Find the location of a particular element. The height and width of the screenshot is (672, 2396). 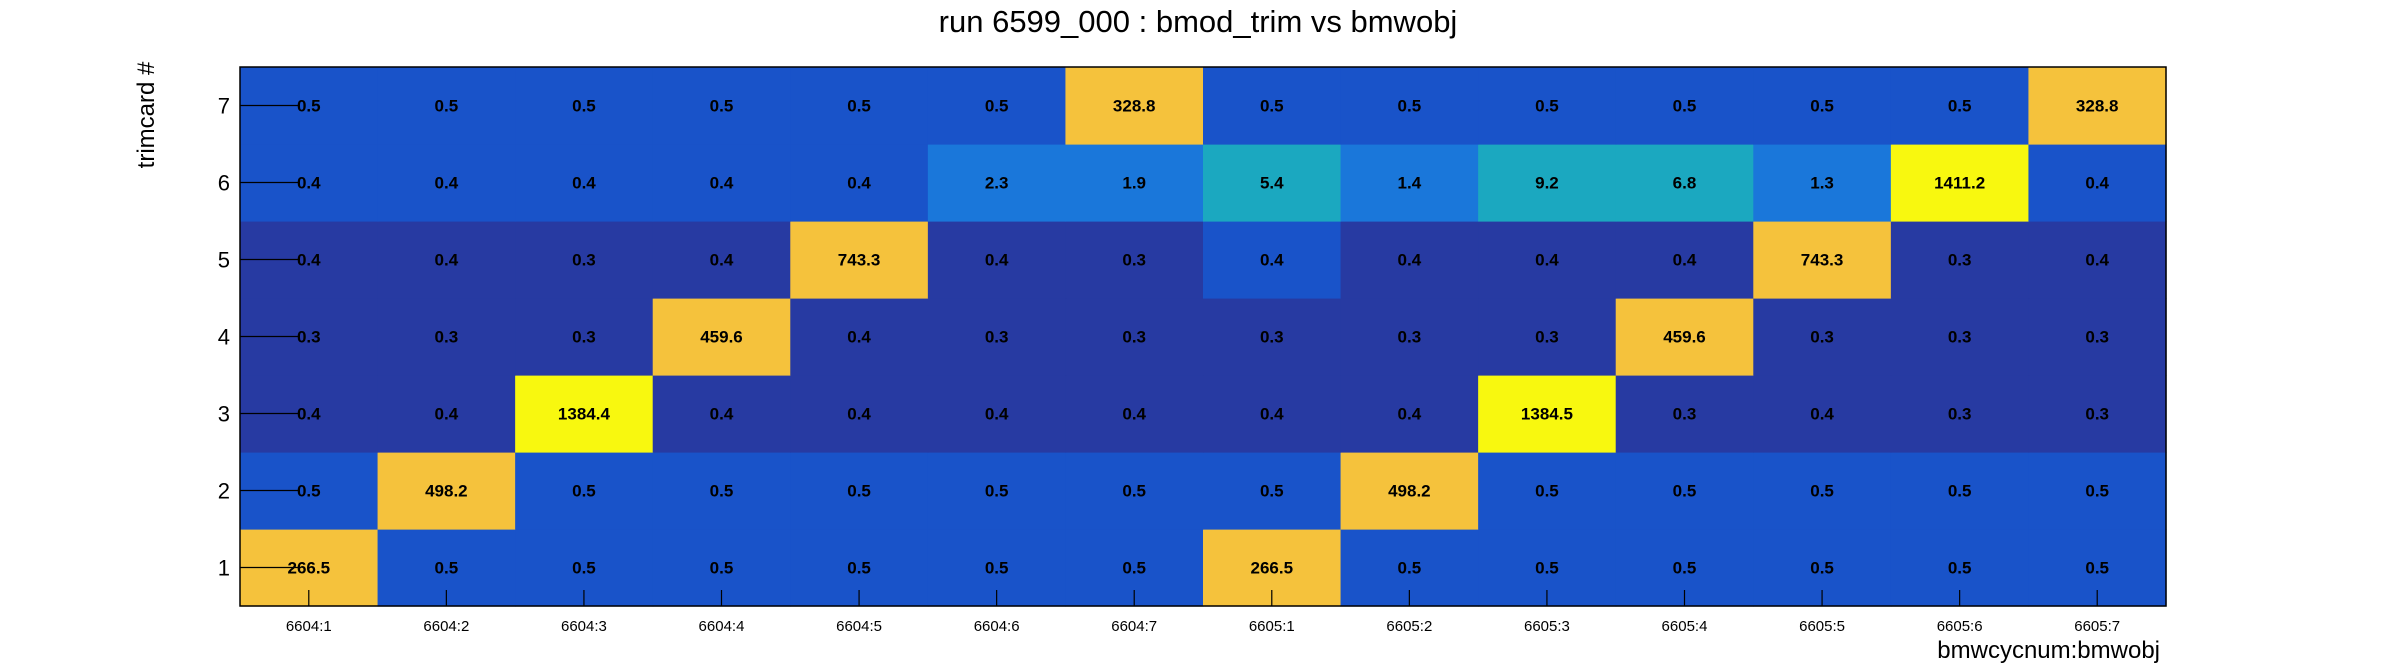

y-tick-label: 4 is located at coordinates (224, 337).